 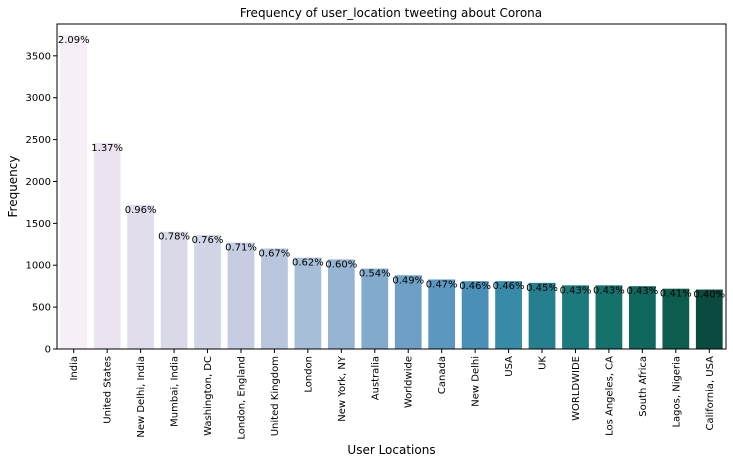 I want to click on x-axis-title: User Locations, so click(x=391, y=450).